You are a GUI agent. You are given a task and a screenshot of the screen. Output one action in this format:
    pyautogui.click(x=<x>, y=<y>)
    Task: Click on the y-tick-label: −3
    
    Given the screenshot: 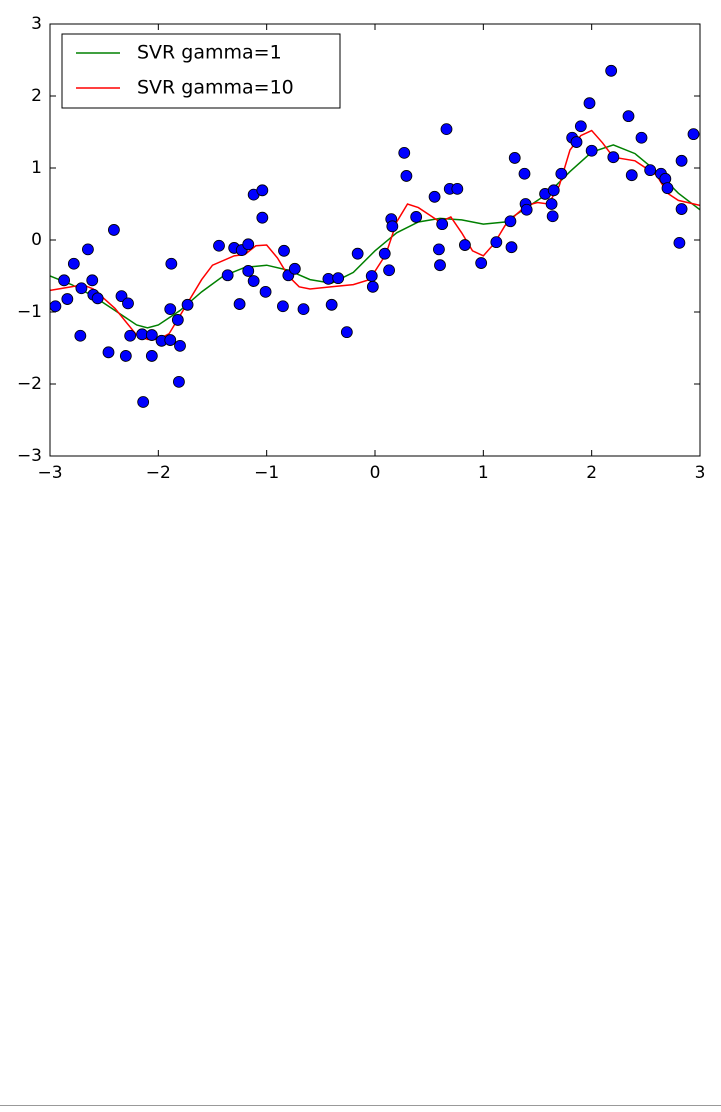 What is the action you would take?
    pyautogui.click(x=29, y=456)
    